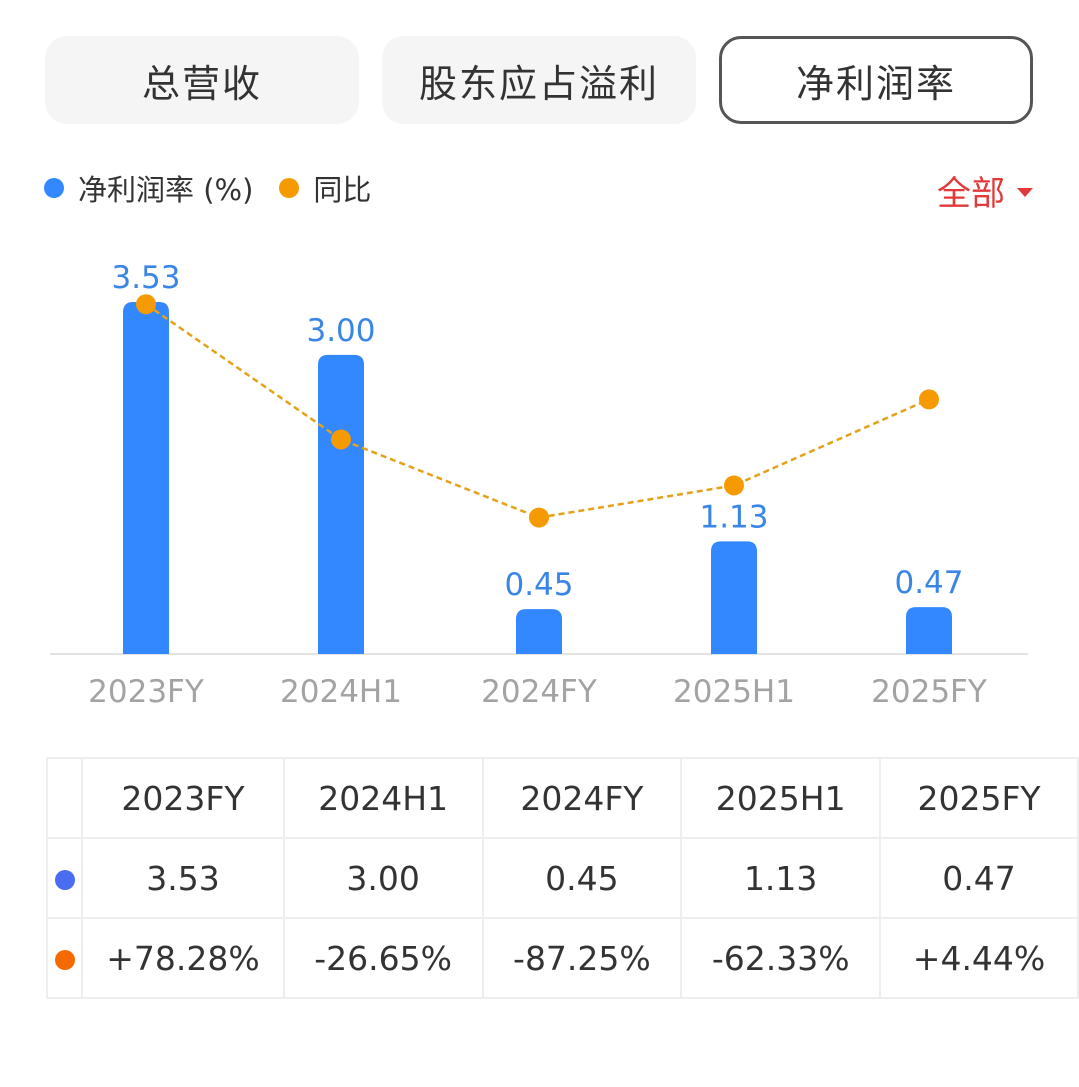 The image size is (1079, 1087). What do you see at coordinates (64, 798) in the screenshot?
I see `table-corner-cell` at bounding box center [64, 798].